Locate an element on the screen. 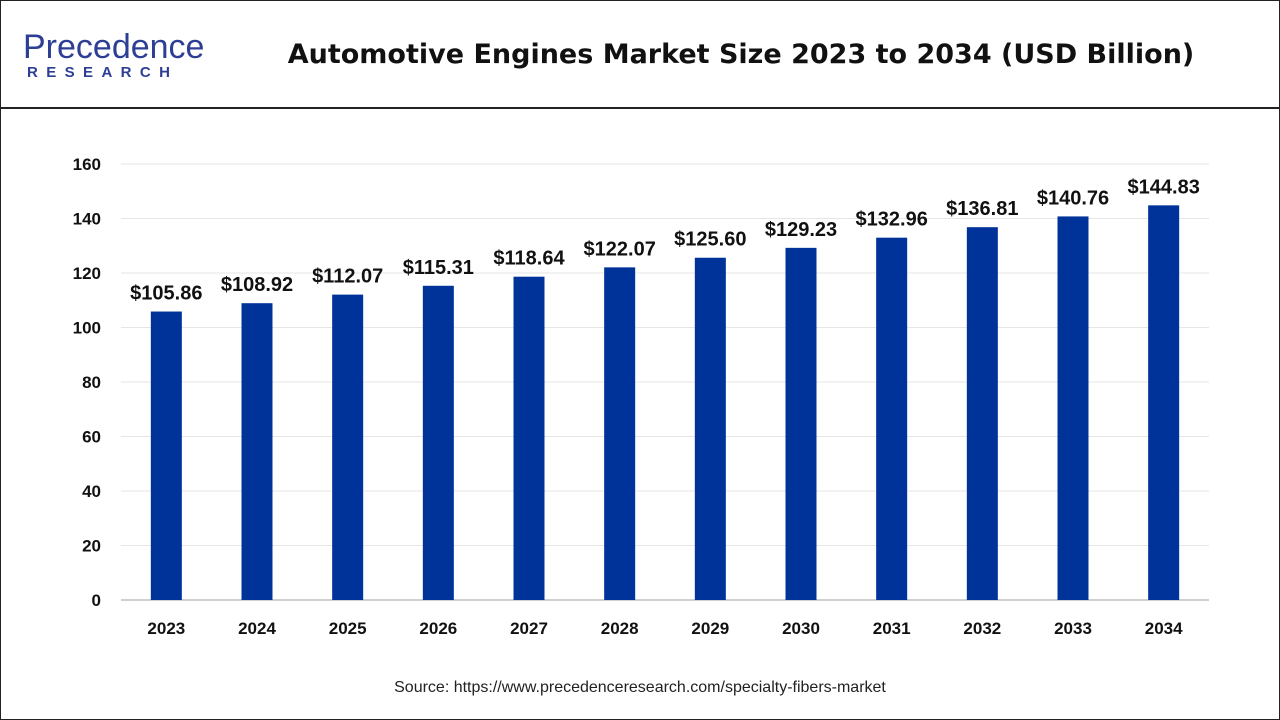 This screenshot has height=720, width=1280. x-tick-label: 2032 is located at coordinates (982, 628).